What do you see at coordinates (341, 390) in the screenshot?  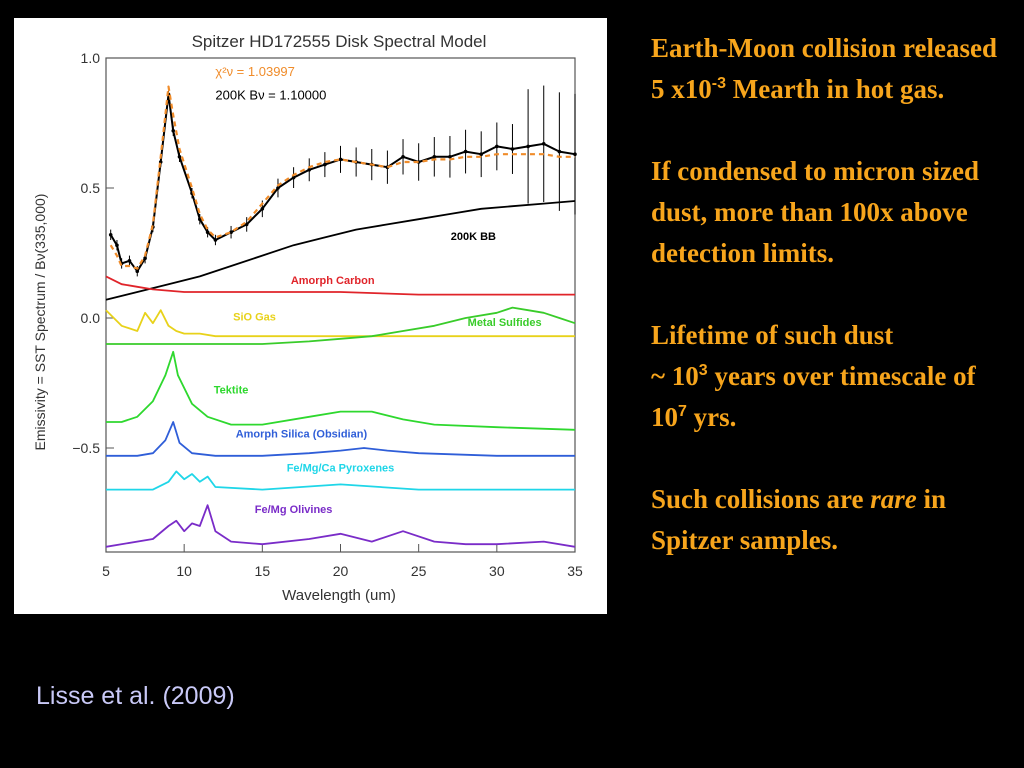 I see `series-line-tektite` at bounding box center [341, 390].